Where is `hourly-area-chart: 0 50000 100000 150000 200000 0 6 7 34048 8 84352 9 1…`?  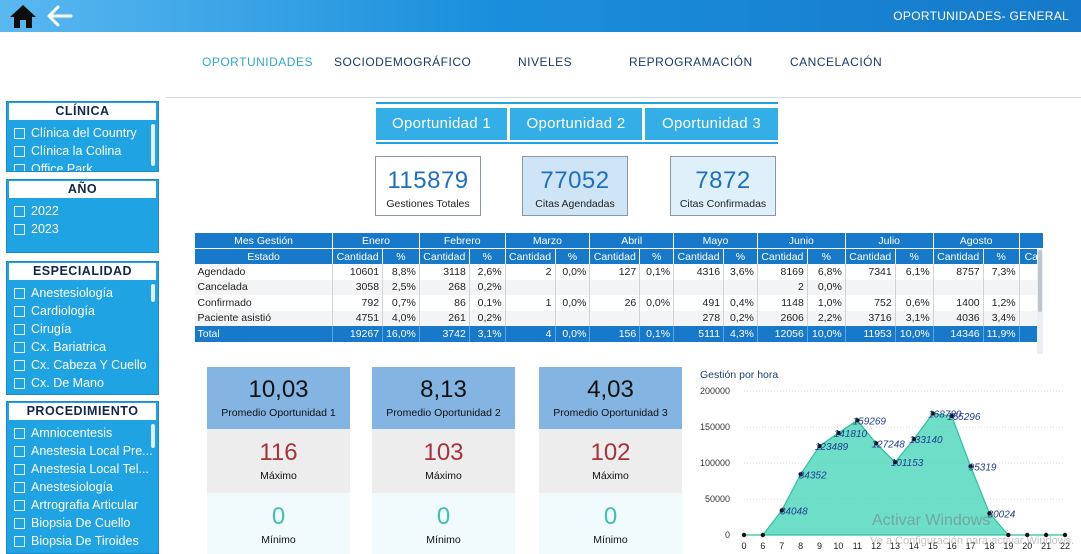 hourly-area-chart: 0 50000 100000 150000 200000 0 6 7 34048 8 84352 9 1… is located at coordinates (885, 467).